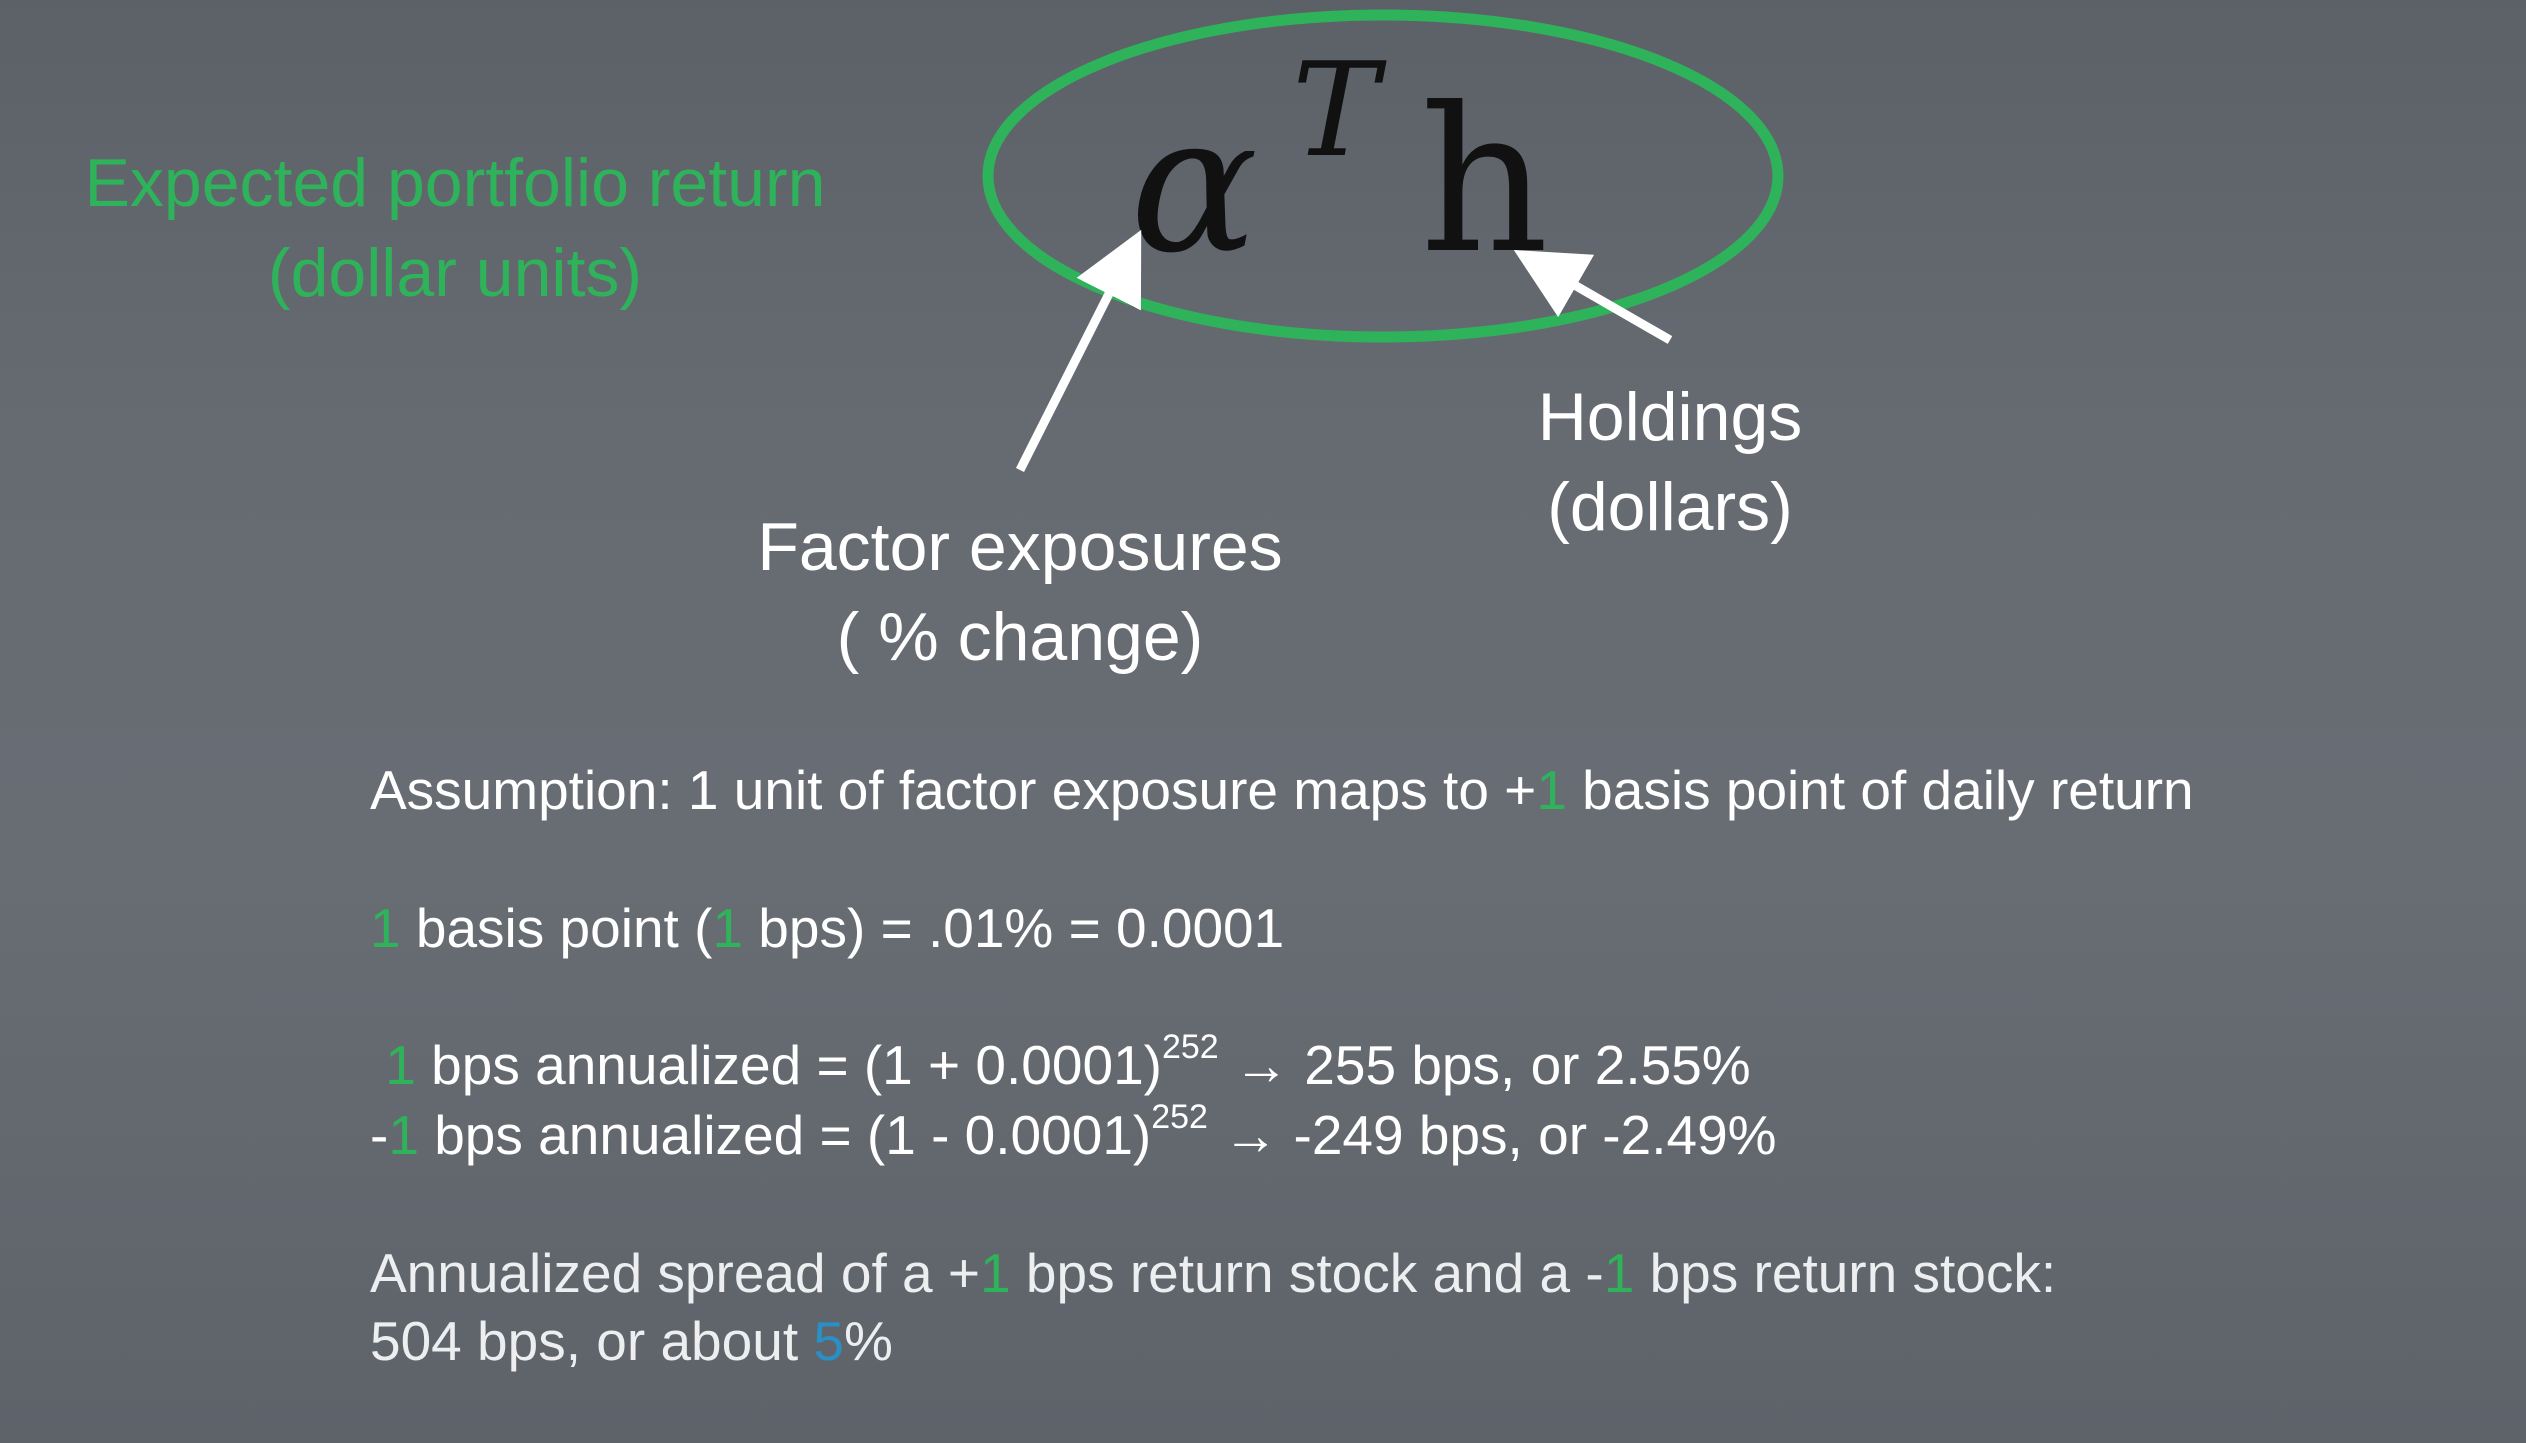 The width and height of the screenshot is (2526, 1443). Describe the element at coordinates (828, 1341) in the screenshot. I see `spread-five: 5` at that location.